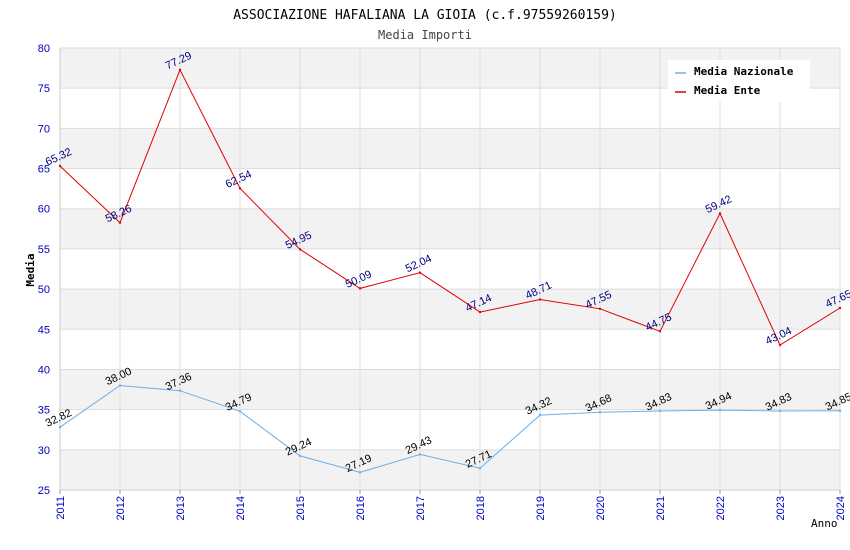  What do you see at coordinates (419, 264) in the screenshot?
I see `data-label: 52.04` at bounding box center [419, 264].